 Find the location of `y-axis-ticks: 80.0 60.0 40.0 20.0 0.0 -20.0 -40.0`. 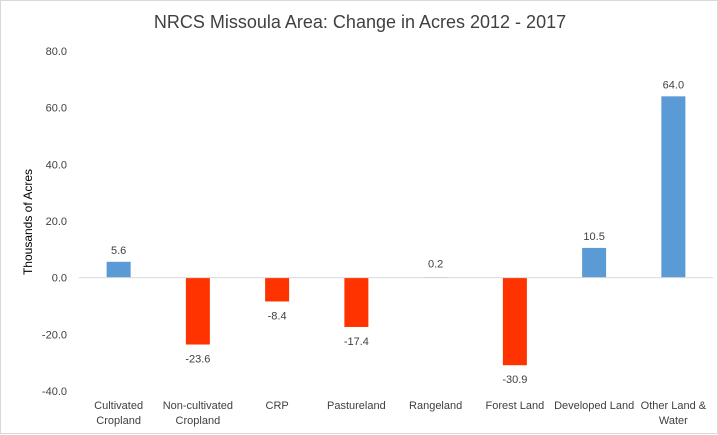

y-axis-ticks: 80.0 60.0 40.0 20.0 0.0 -20.0 -40.0 is located at coordinates (54, 222).